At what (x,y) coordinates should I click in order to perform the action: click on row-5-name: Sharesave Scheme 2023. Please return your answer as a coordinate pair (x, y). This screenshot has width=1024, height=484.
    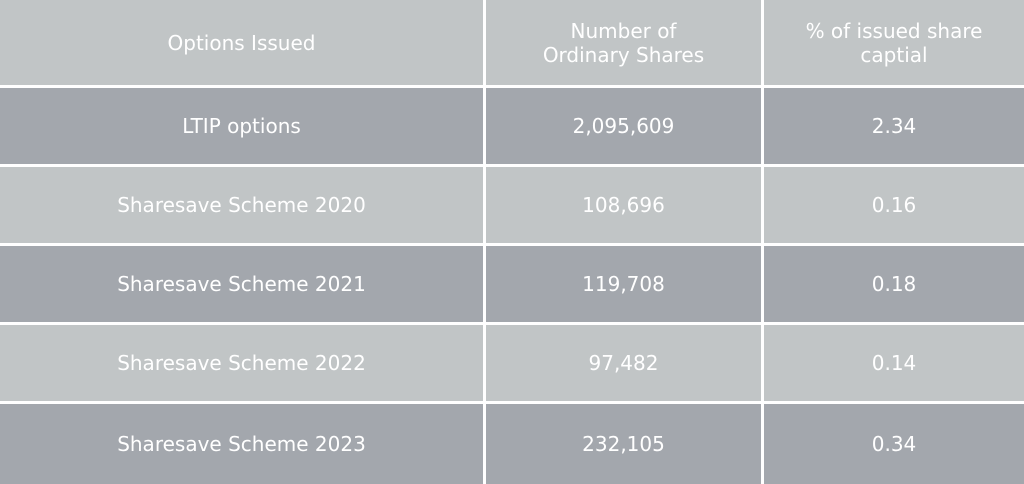
    Looking at the image, I should click on (243, 444).